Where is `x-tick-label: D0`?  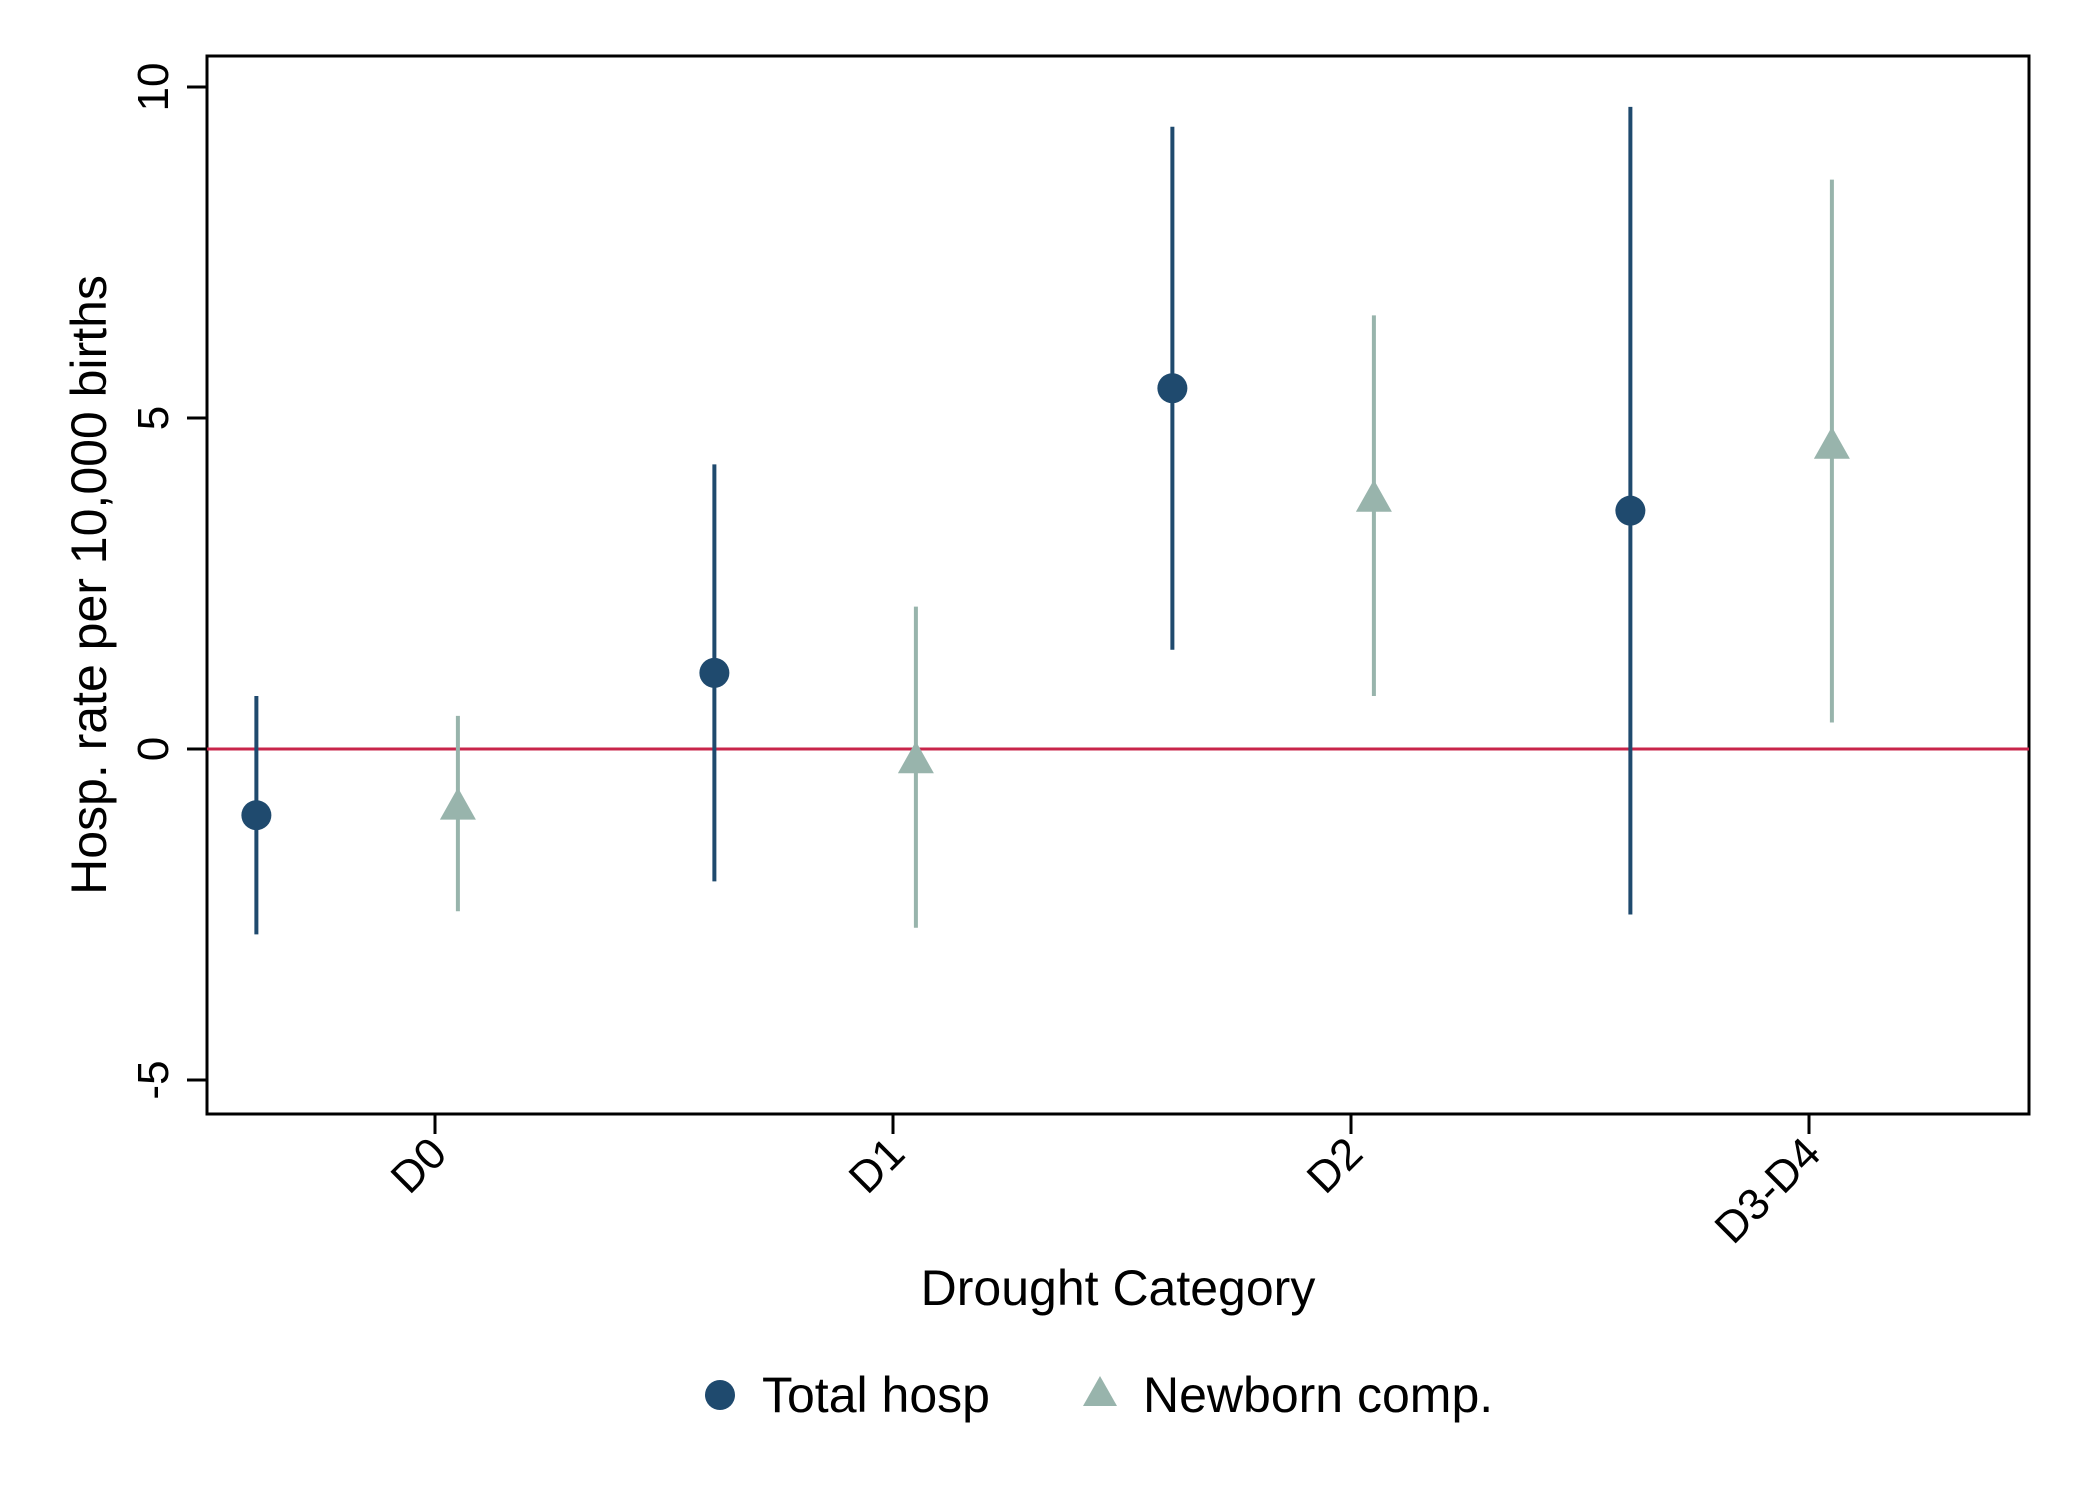
x-tick-label: D0 is located at coordinates (419, 1165).